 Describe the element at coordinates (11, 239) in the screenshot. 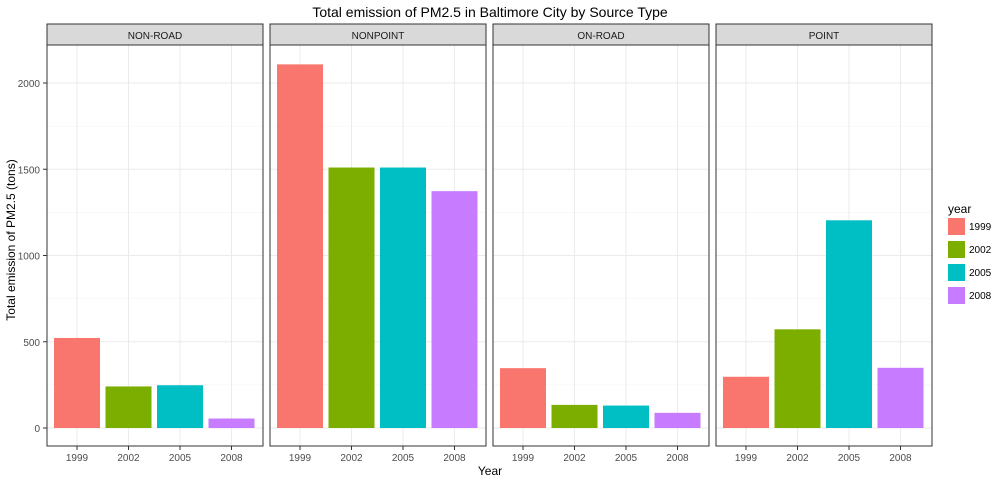

I see `y-axis-label: Total emission of PM2.5 (tons)` at that location.